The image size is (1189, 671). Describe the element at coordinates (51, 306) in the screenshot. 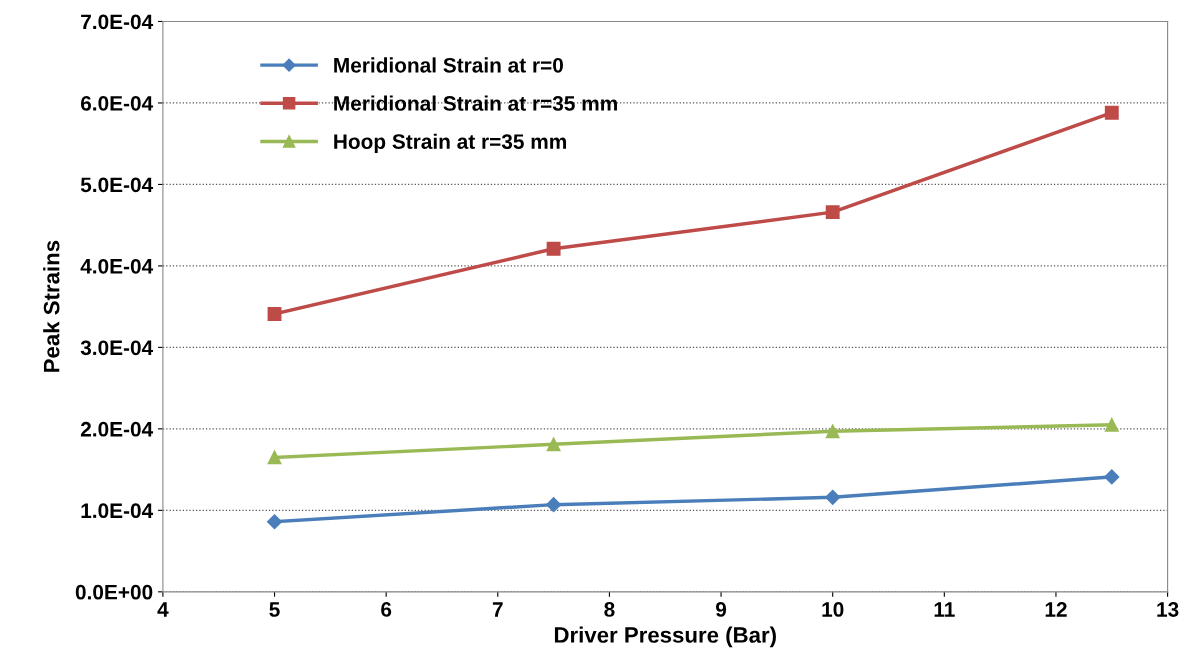

I see `y-axis-title: Peak Strains` at that location.